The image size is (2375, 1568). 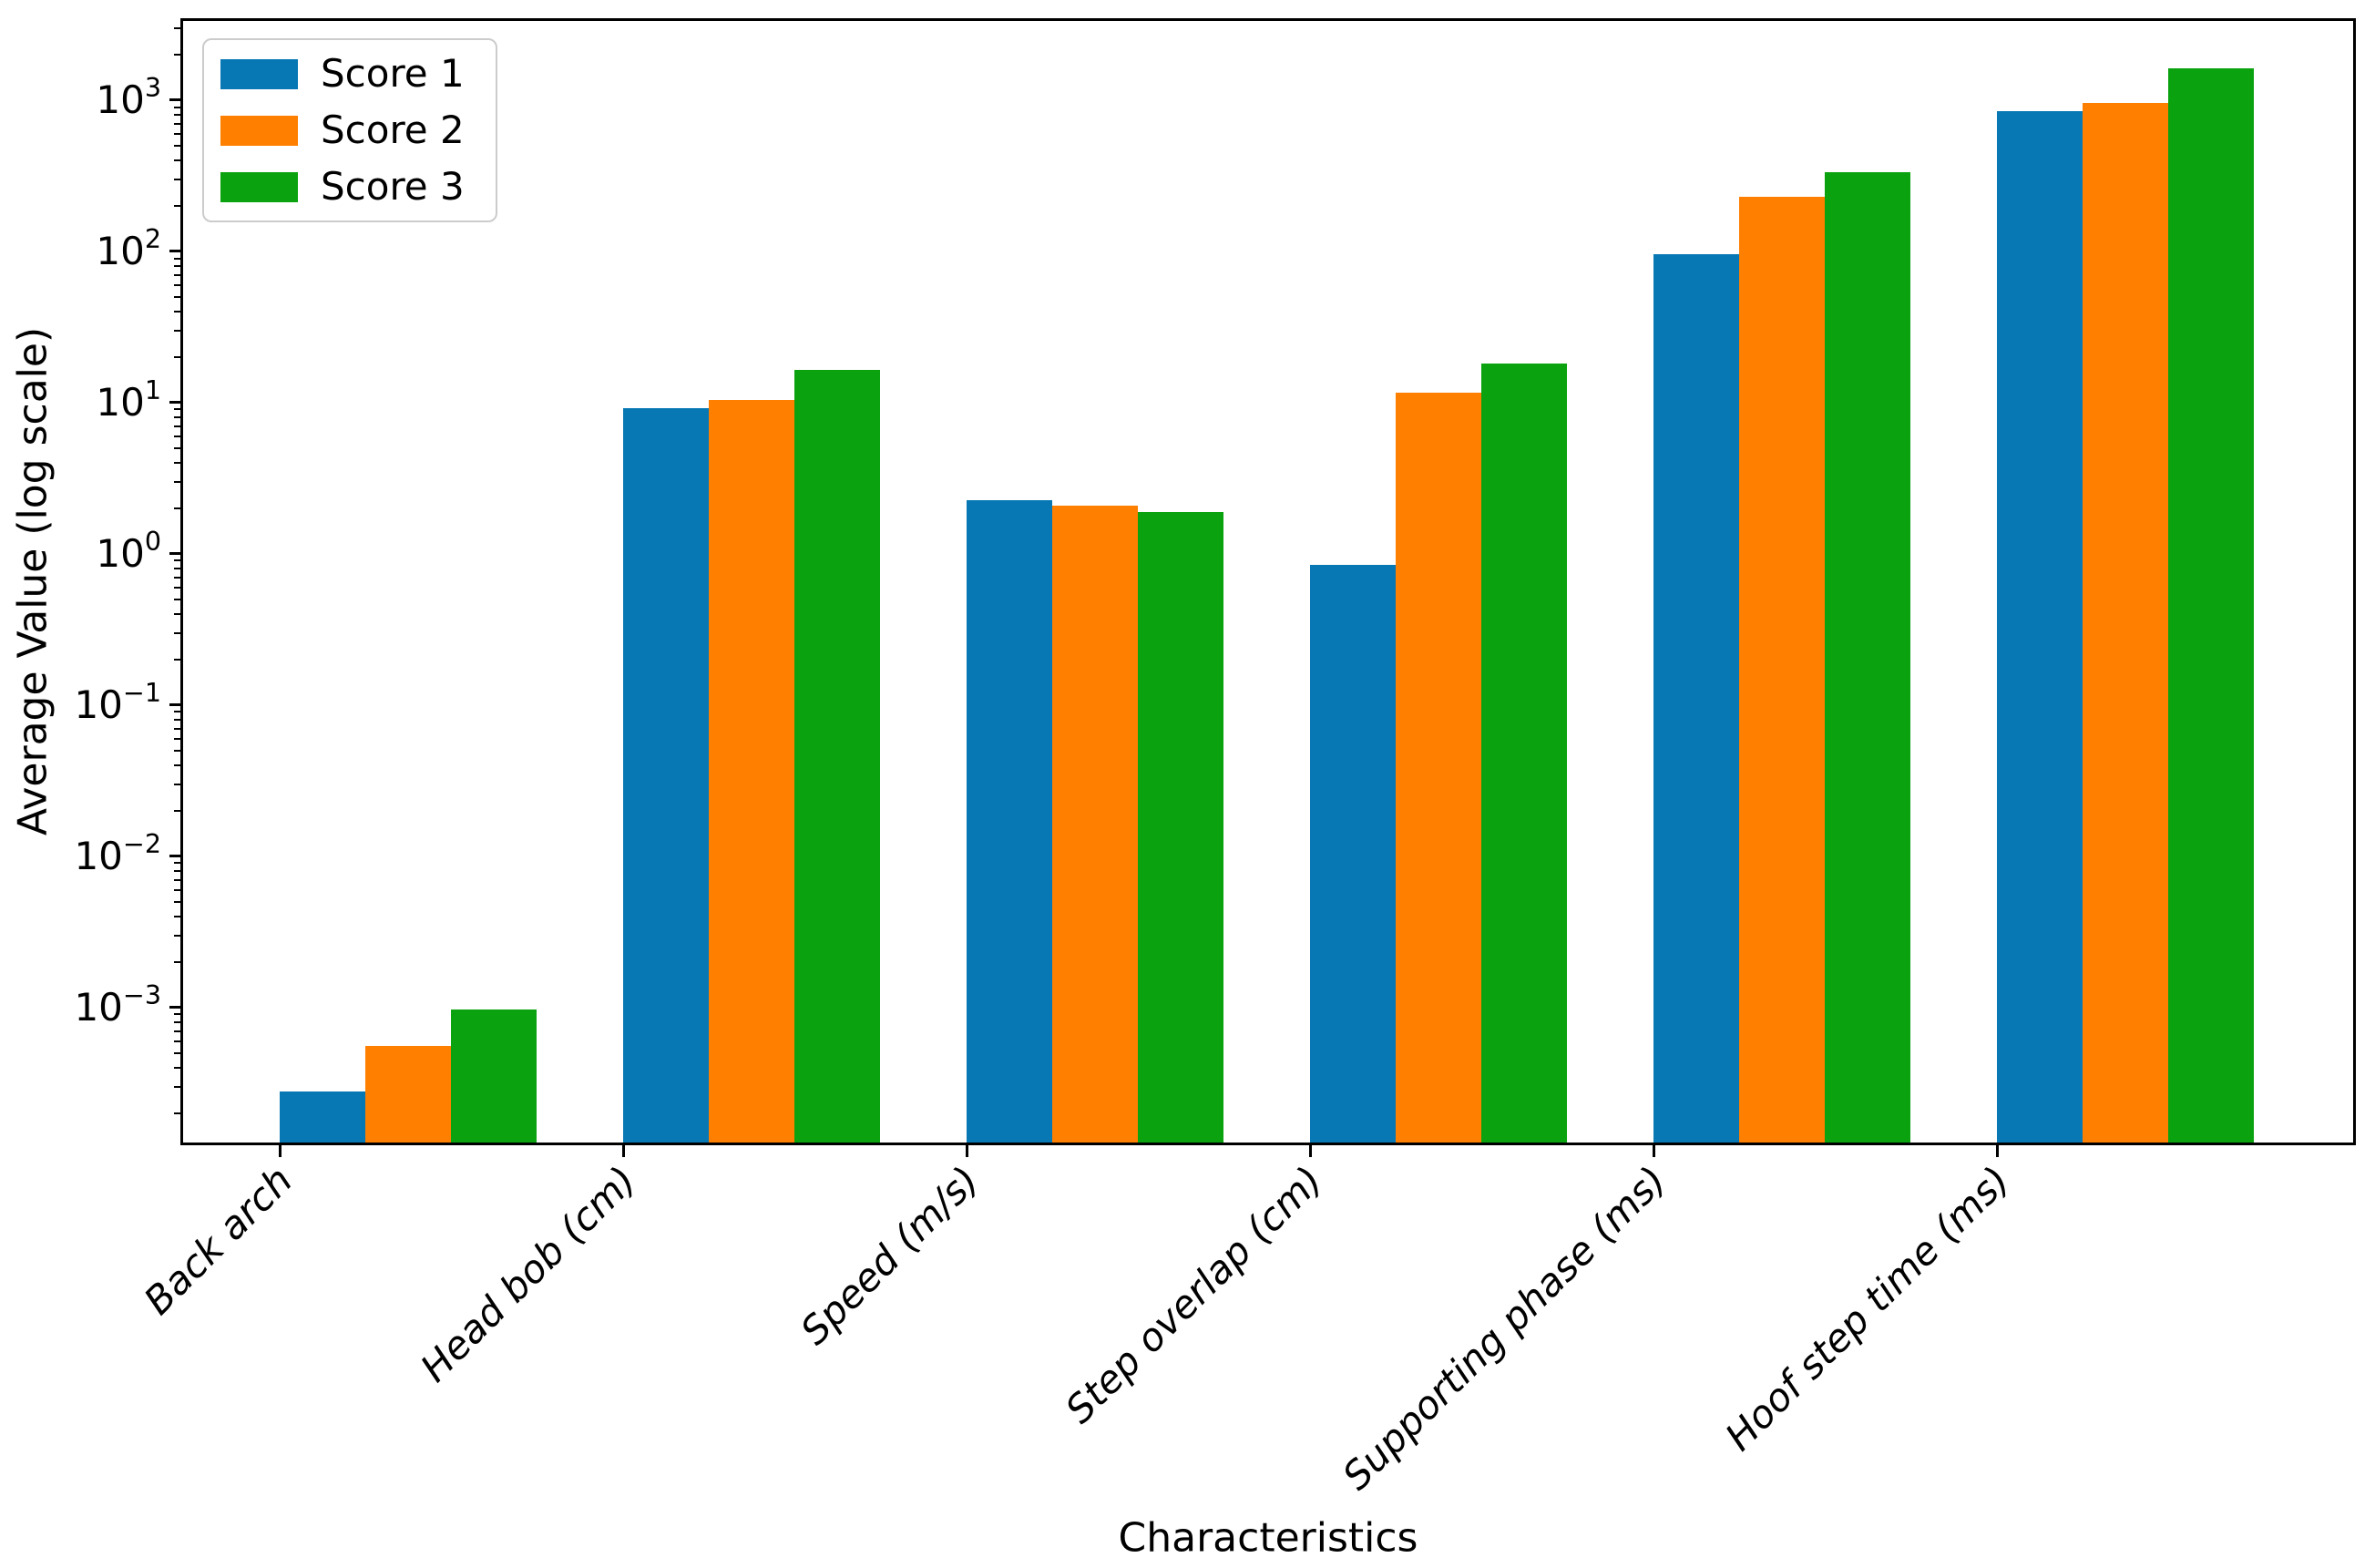 What do you see at coordinates (2125, 622) in the screenshot?
I see `bar-score-2-hoof-step-time-ms` at bounding box center [2125, 622].